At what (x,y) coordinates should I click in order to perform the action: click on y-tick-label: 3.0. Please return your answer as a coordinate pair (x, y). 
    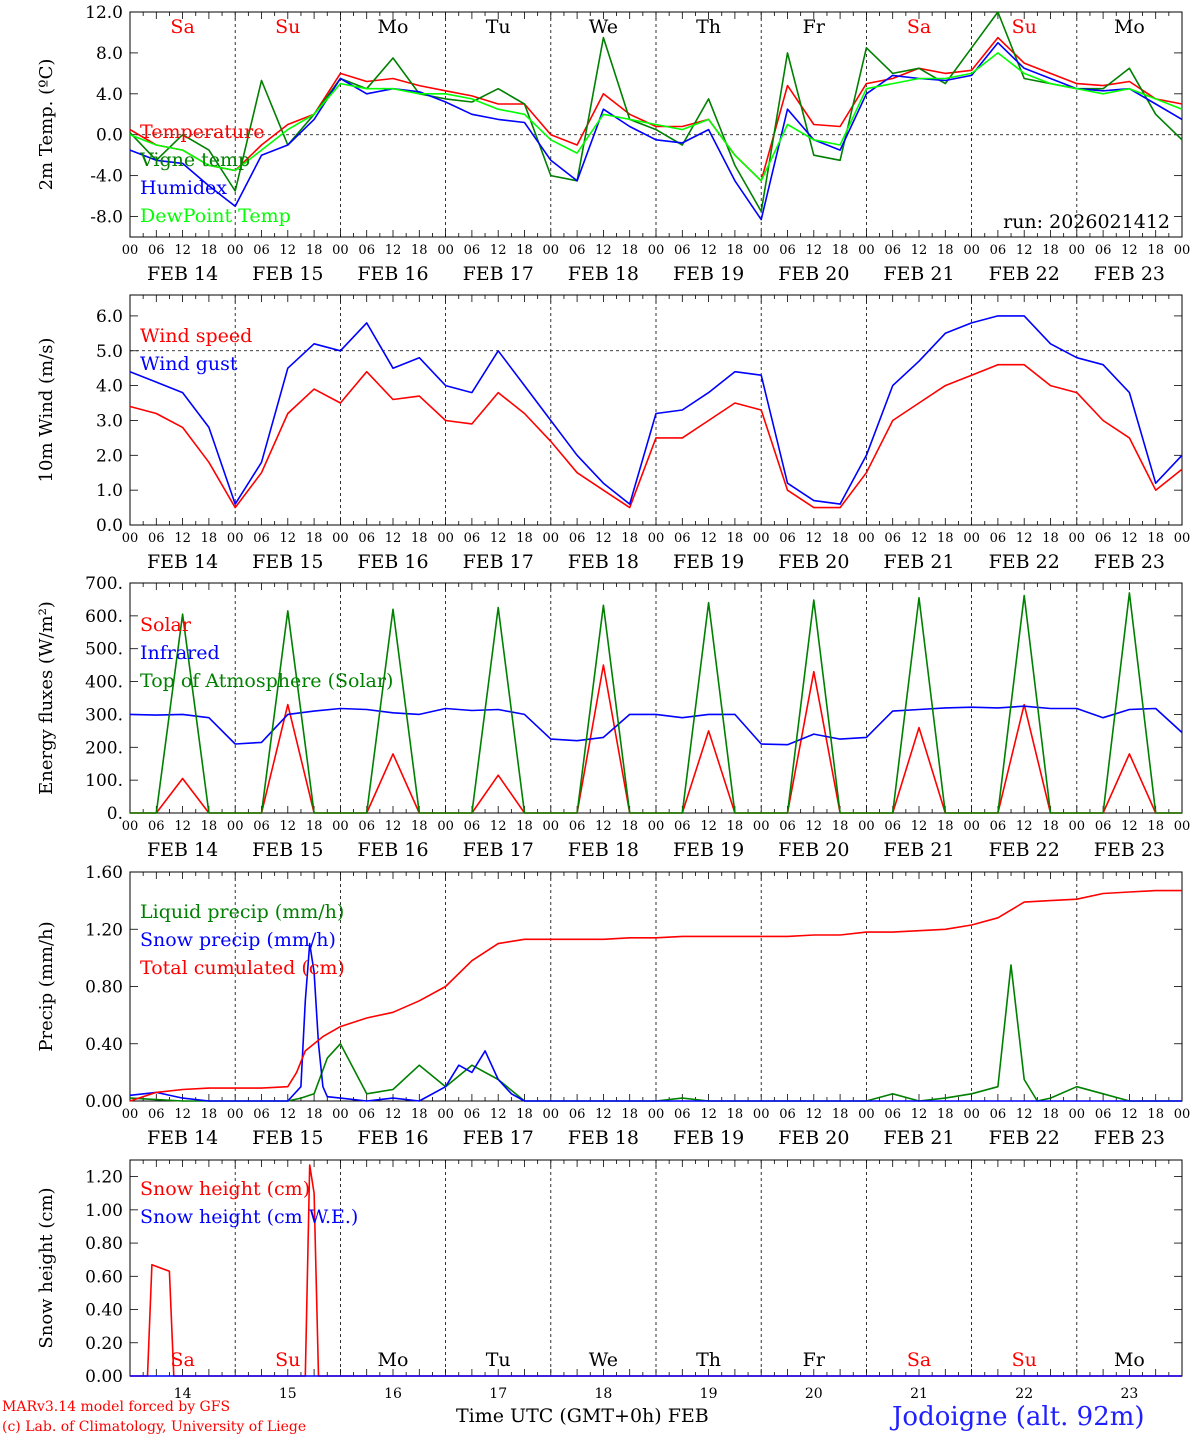
    Looking at the image, I should click on (109, 421).